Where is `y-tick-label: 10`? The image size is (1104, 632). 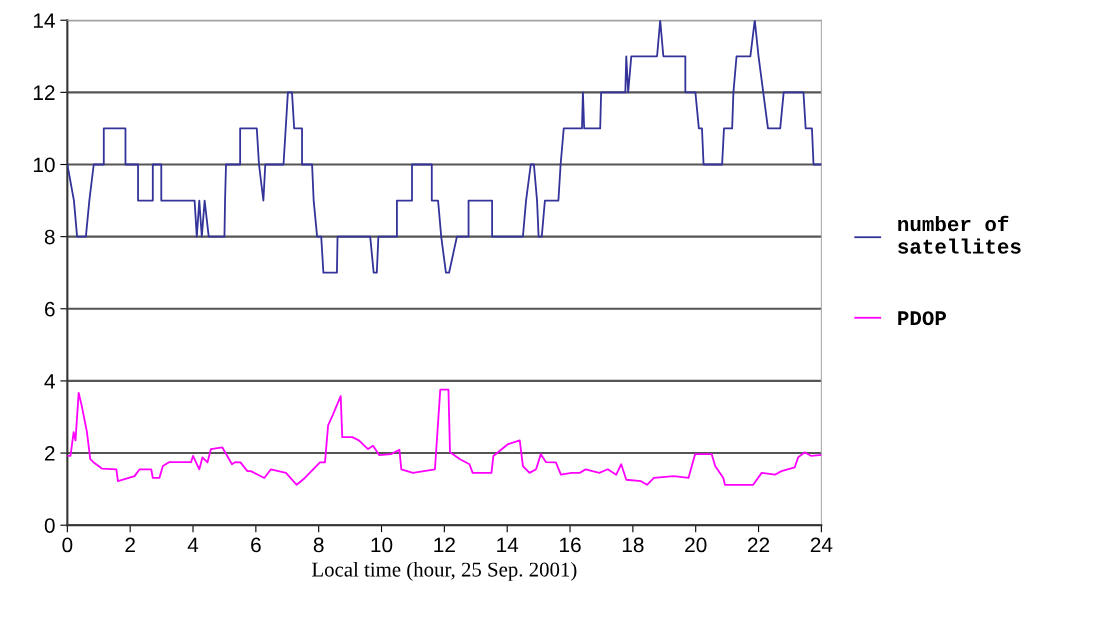 y-tick-label: 10 is located at coordinates (44, 165).